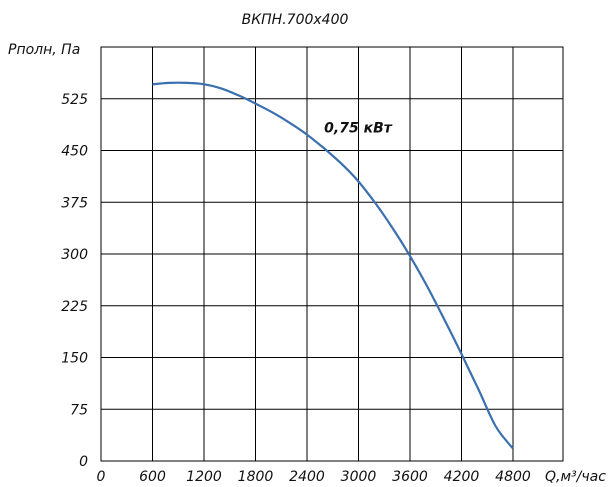  I want to click on y-tick-label: 225, so click(74, 307).